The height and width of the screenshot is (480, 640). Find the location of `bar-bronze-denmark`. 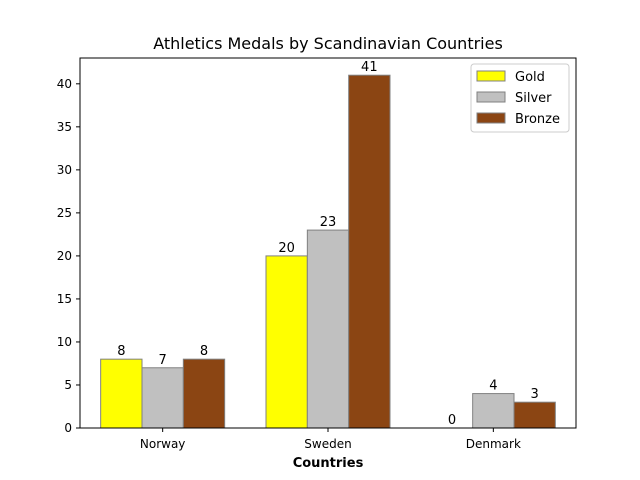

bar-bronze-denmark is located at coordinates (534, 415).